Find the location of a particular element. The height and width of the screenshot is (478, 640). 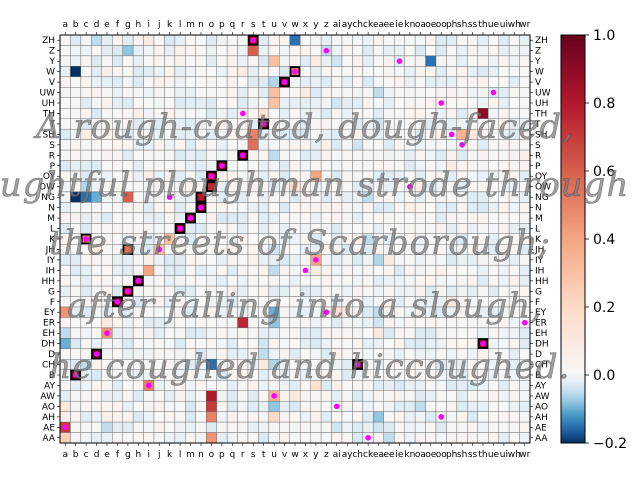

outlined-cell is located at coordinates (190, 218).